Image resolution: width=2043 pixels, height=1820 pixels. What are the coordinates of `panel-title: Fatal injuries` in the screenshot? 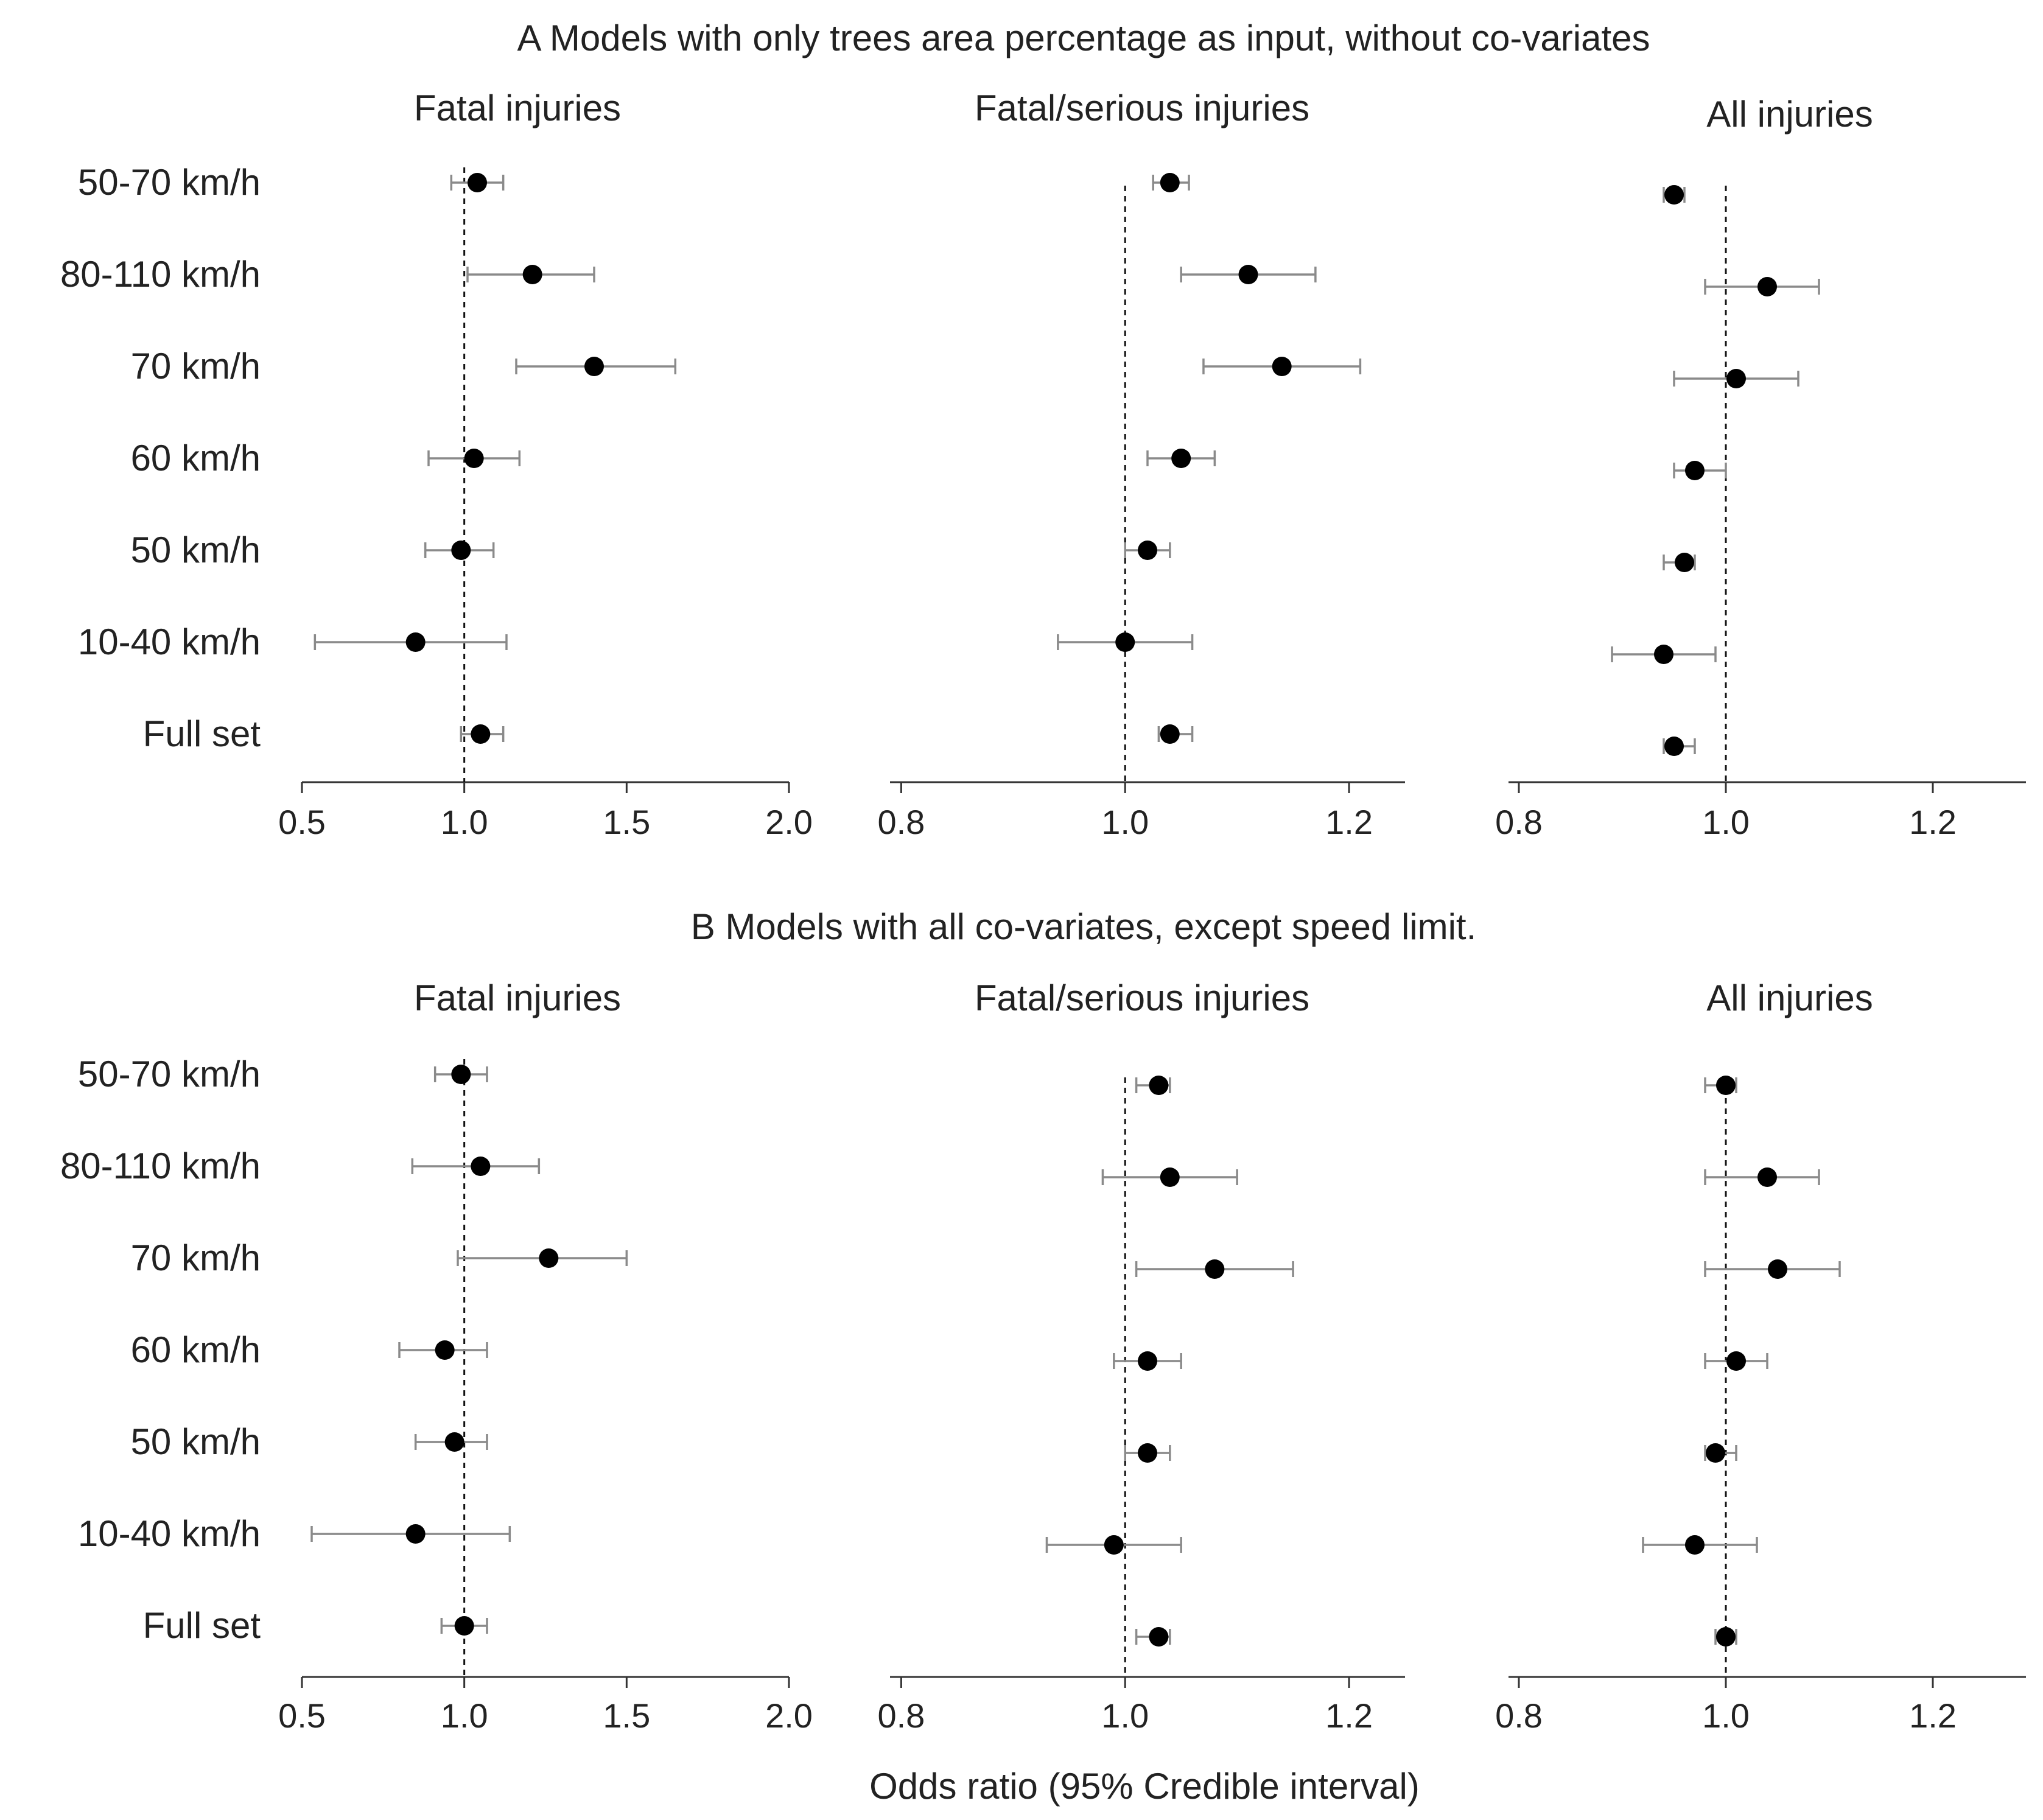 It's located at (517, 108).